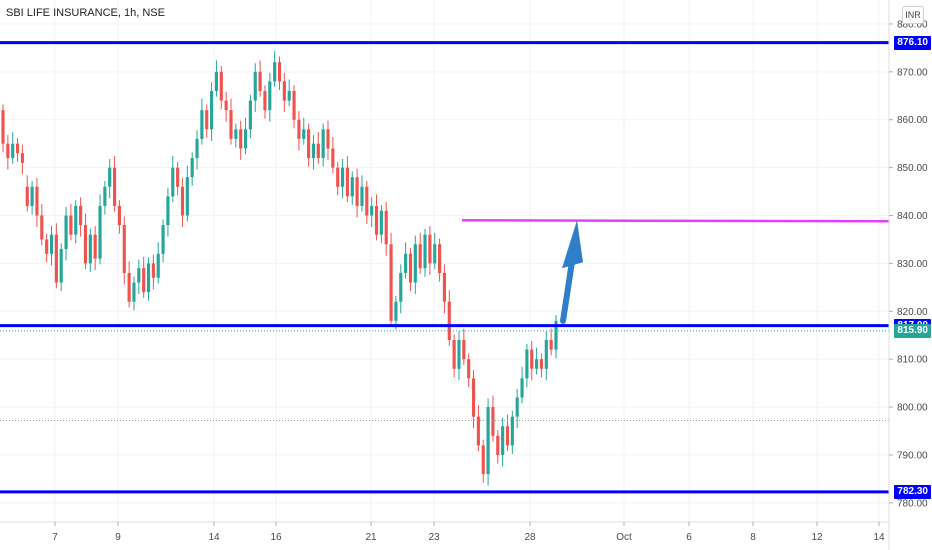 This screenshot has width=932, height=550. What do you see at coordinates (879, 537) in the screenshot?
I see `x-tick-label: 14` at bounding box center [879, 537].